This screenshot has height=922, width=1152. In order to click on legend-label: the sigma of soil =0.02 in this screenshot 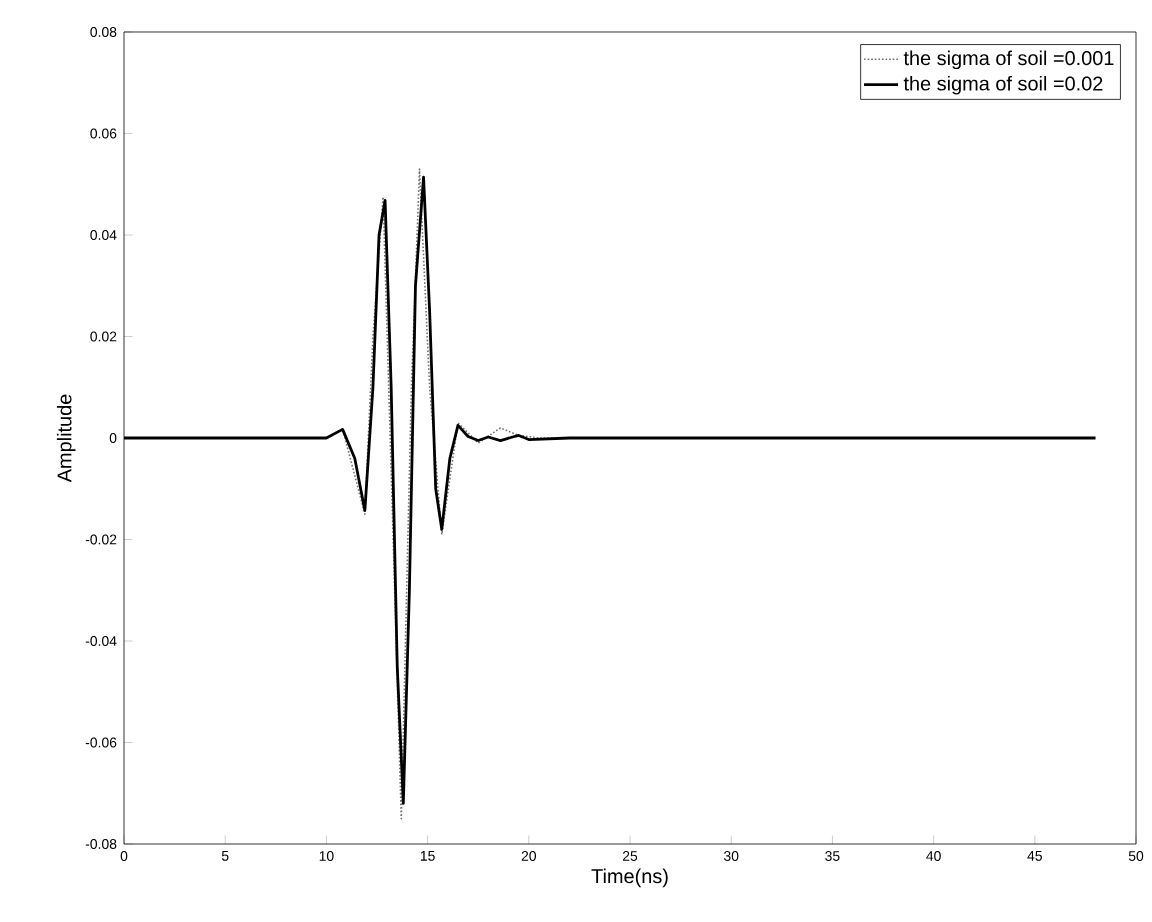, I will do `click(1003, 85)`.